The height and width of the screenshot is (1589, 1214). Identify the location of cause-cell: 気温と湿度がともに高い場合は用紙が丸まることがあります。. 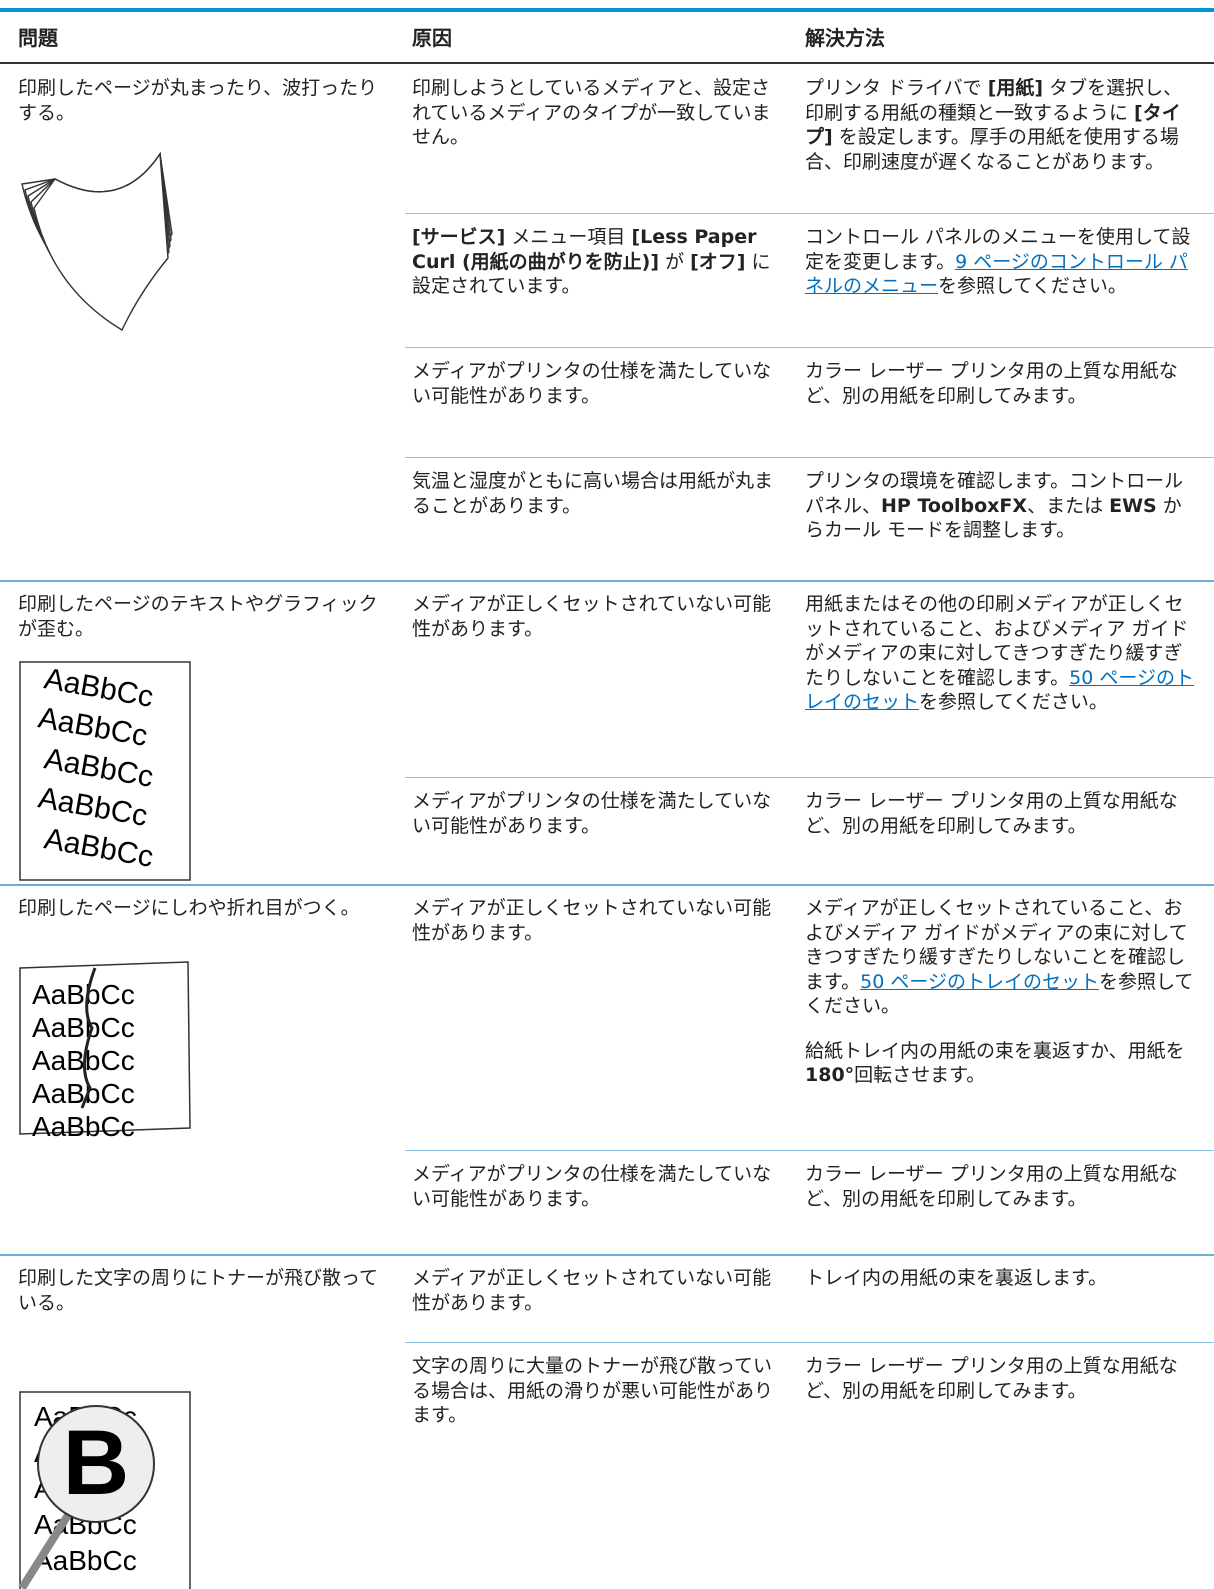
(597, 503).